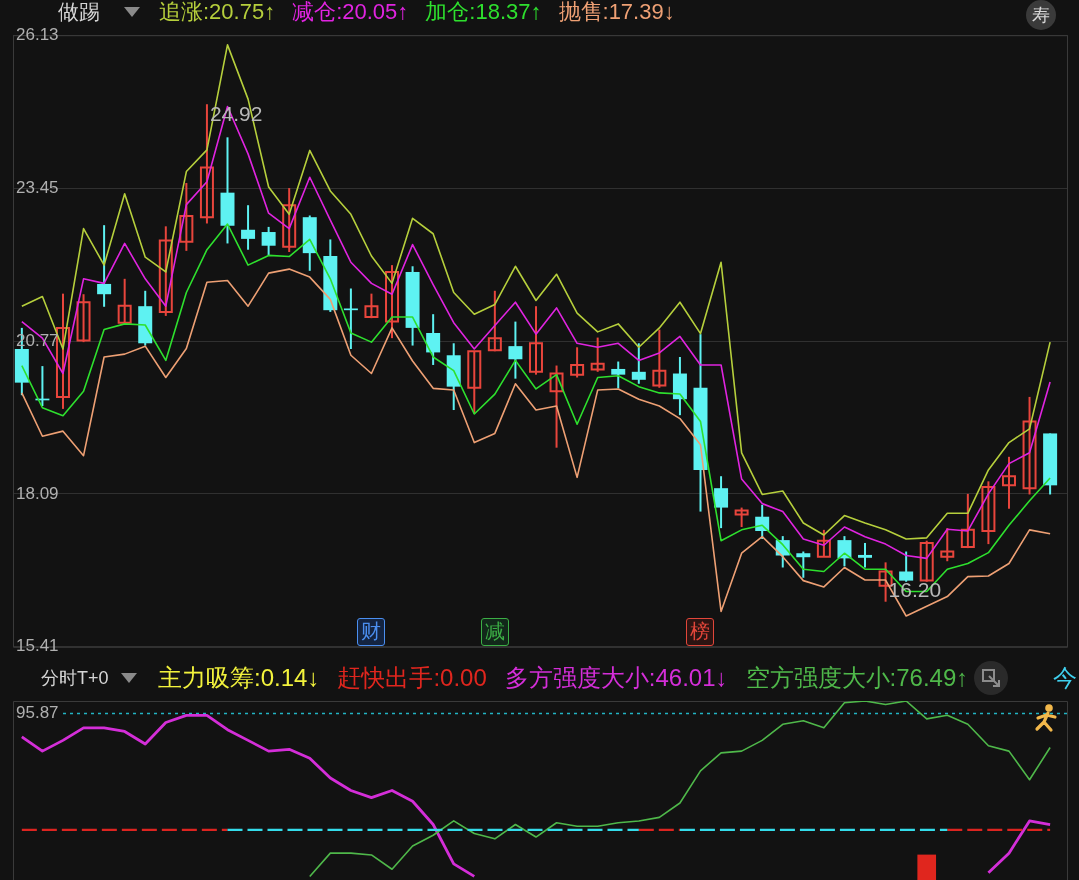 The height and width of the screenshot is (880, 1079). Describe the element at coordinates (75, 678) in the screenshot. I see `chart-title: 分时T+0` at that location.